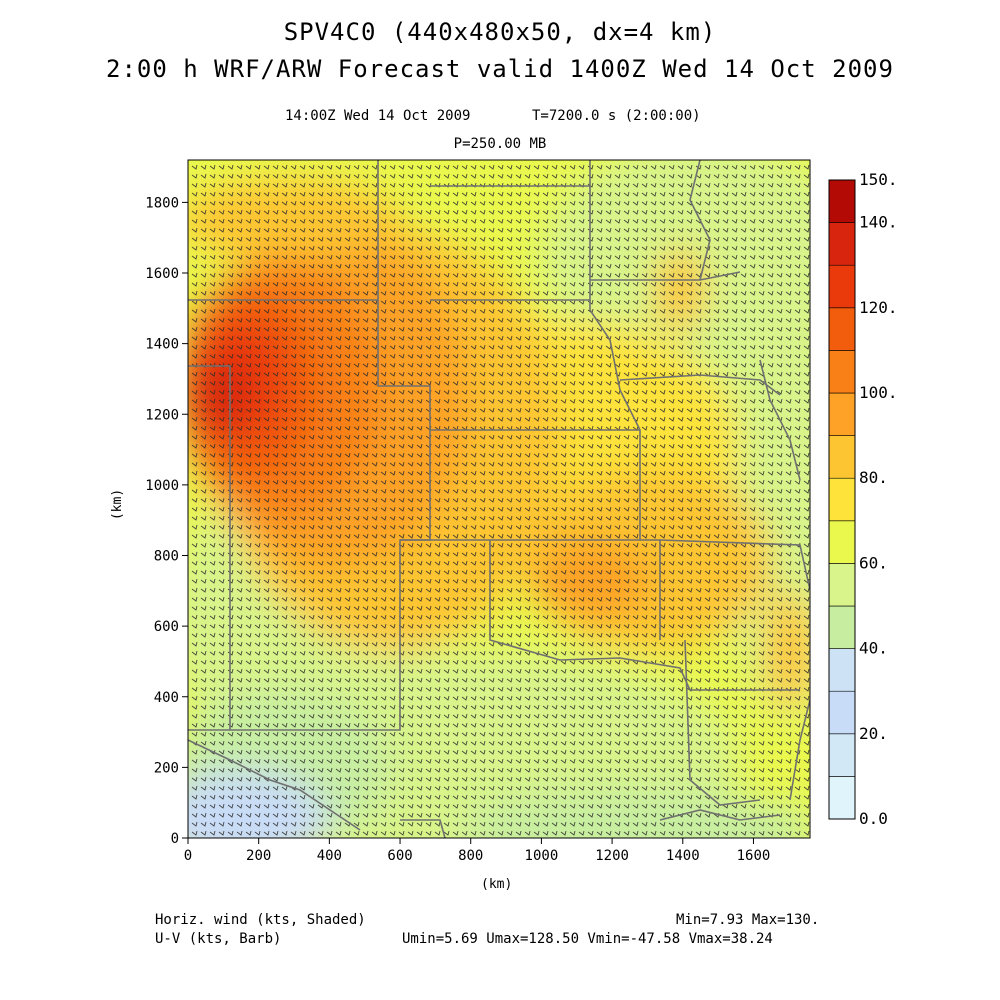 Image resolution: width=1000 pixels, height=1000 pixels. What do you see at coordinates (162, 486) in the screenshot?
I see `y-tick-label: 1000` at bounding box center [162, 486].